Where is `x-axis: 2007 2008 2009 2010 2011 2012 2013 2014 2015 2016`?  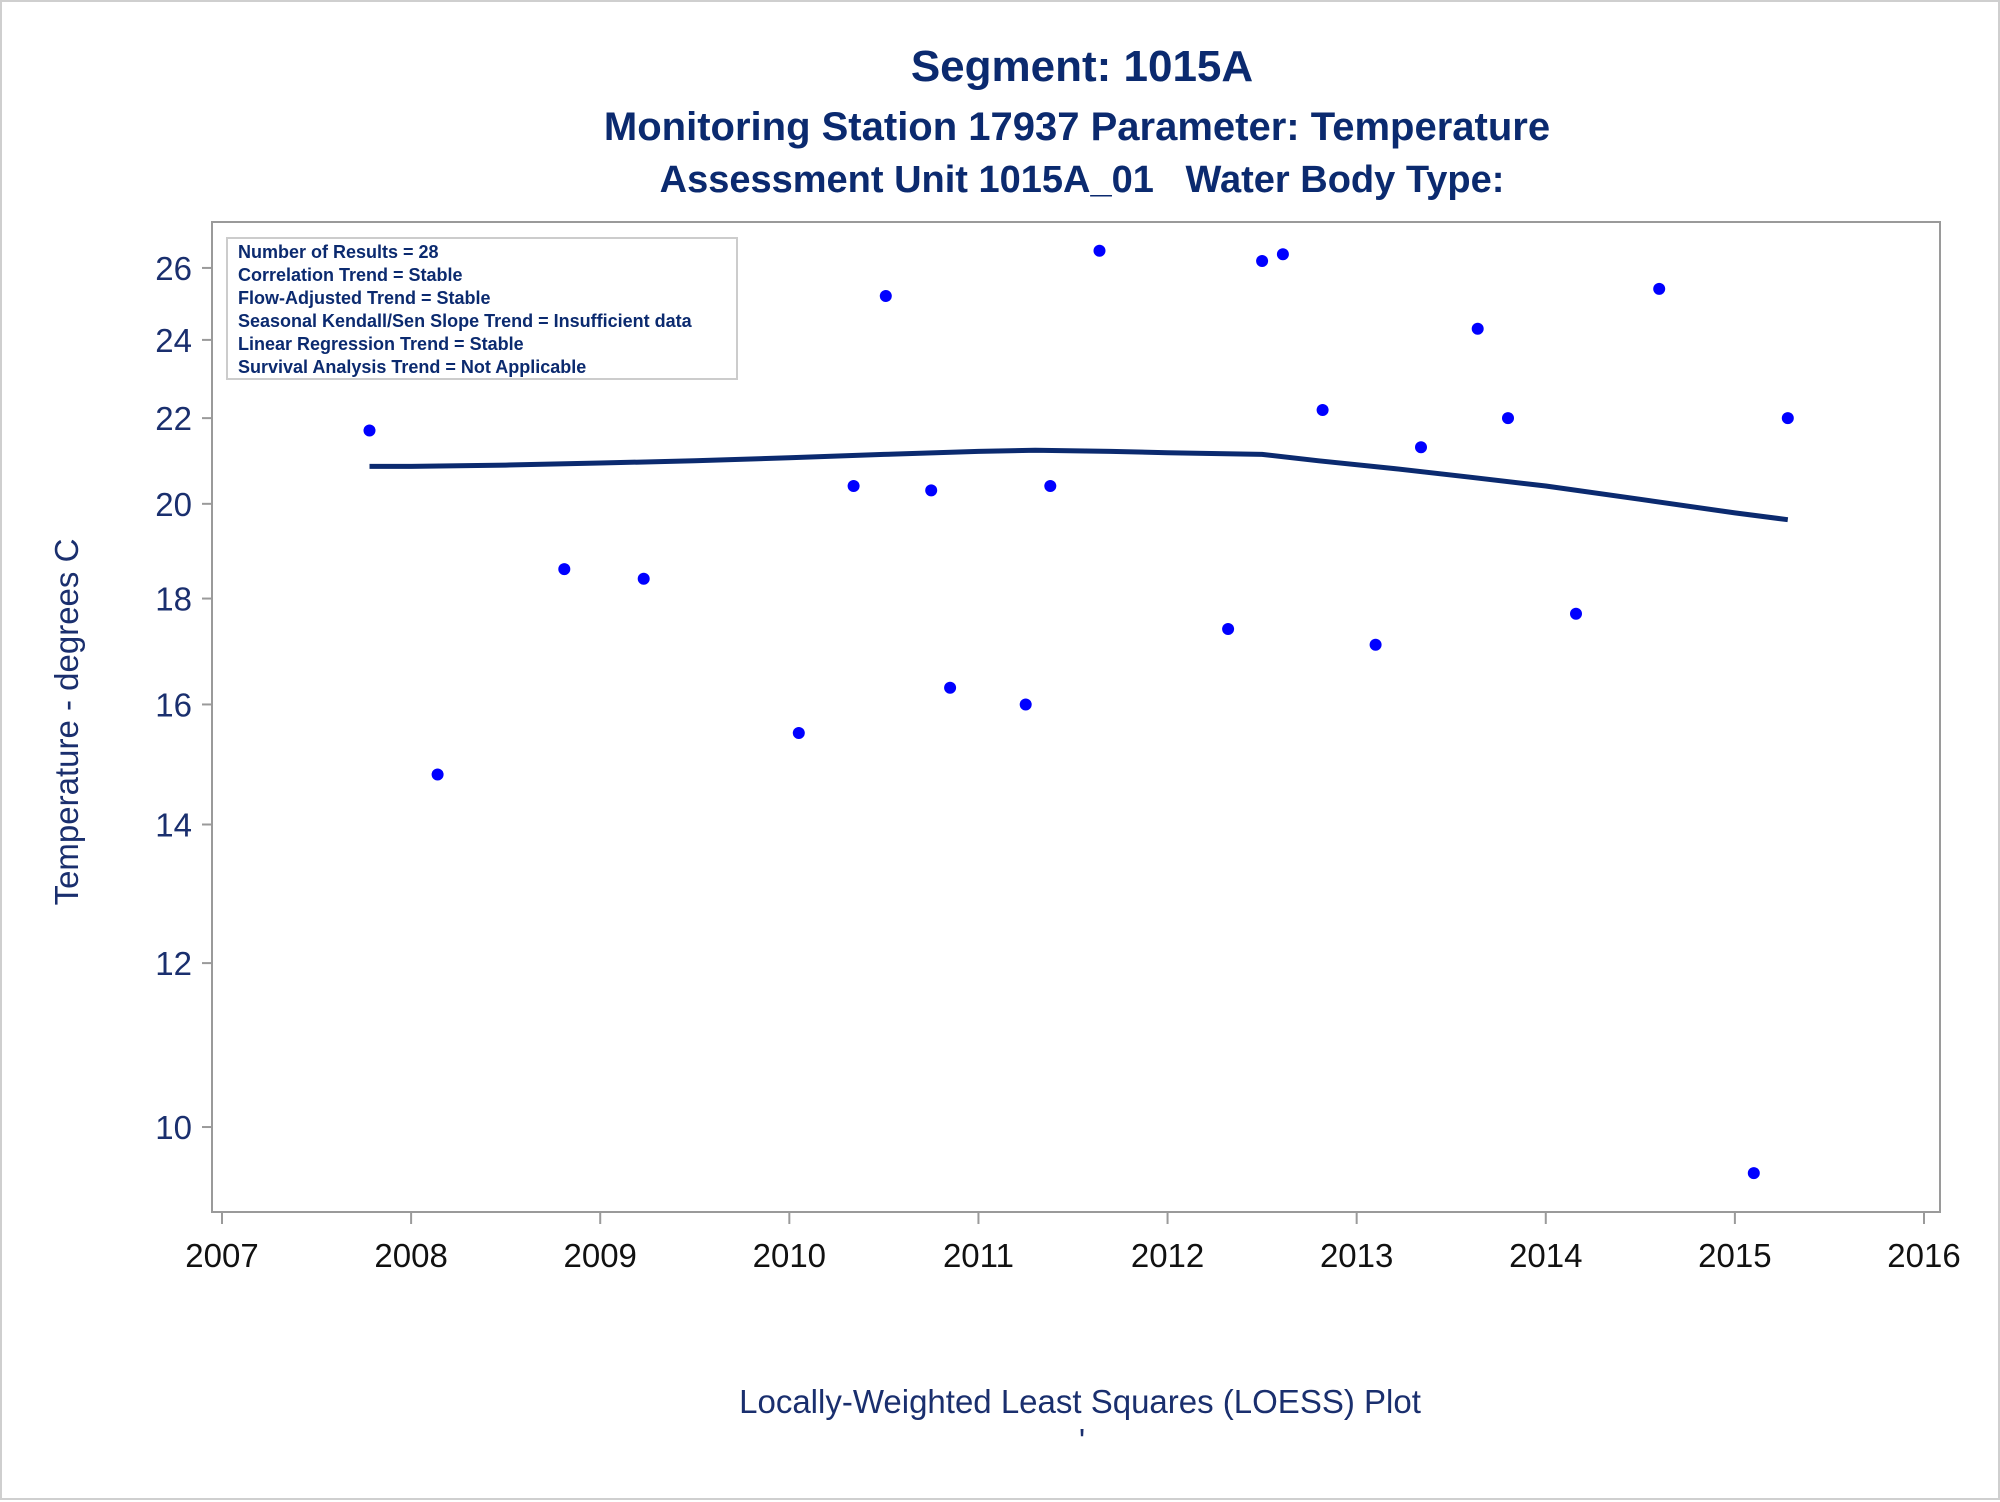 x-axis: 2007 2008 2009 2010 2011 2012 2013 2014 2015 2016 is located at coordinates (1073, 1243).